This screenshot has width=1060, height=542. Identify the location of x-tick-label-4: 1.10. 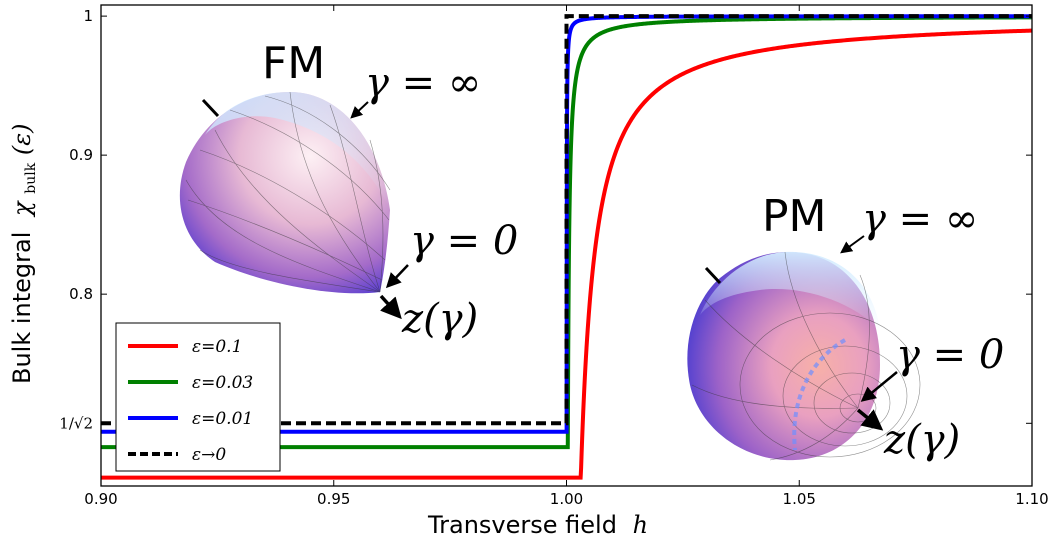
(1031, 499).